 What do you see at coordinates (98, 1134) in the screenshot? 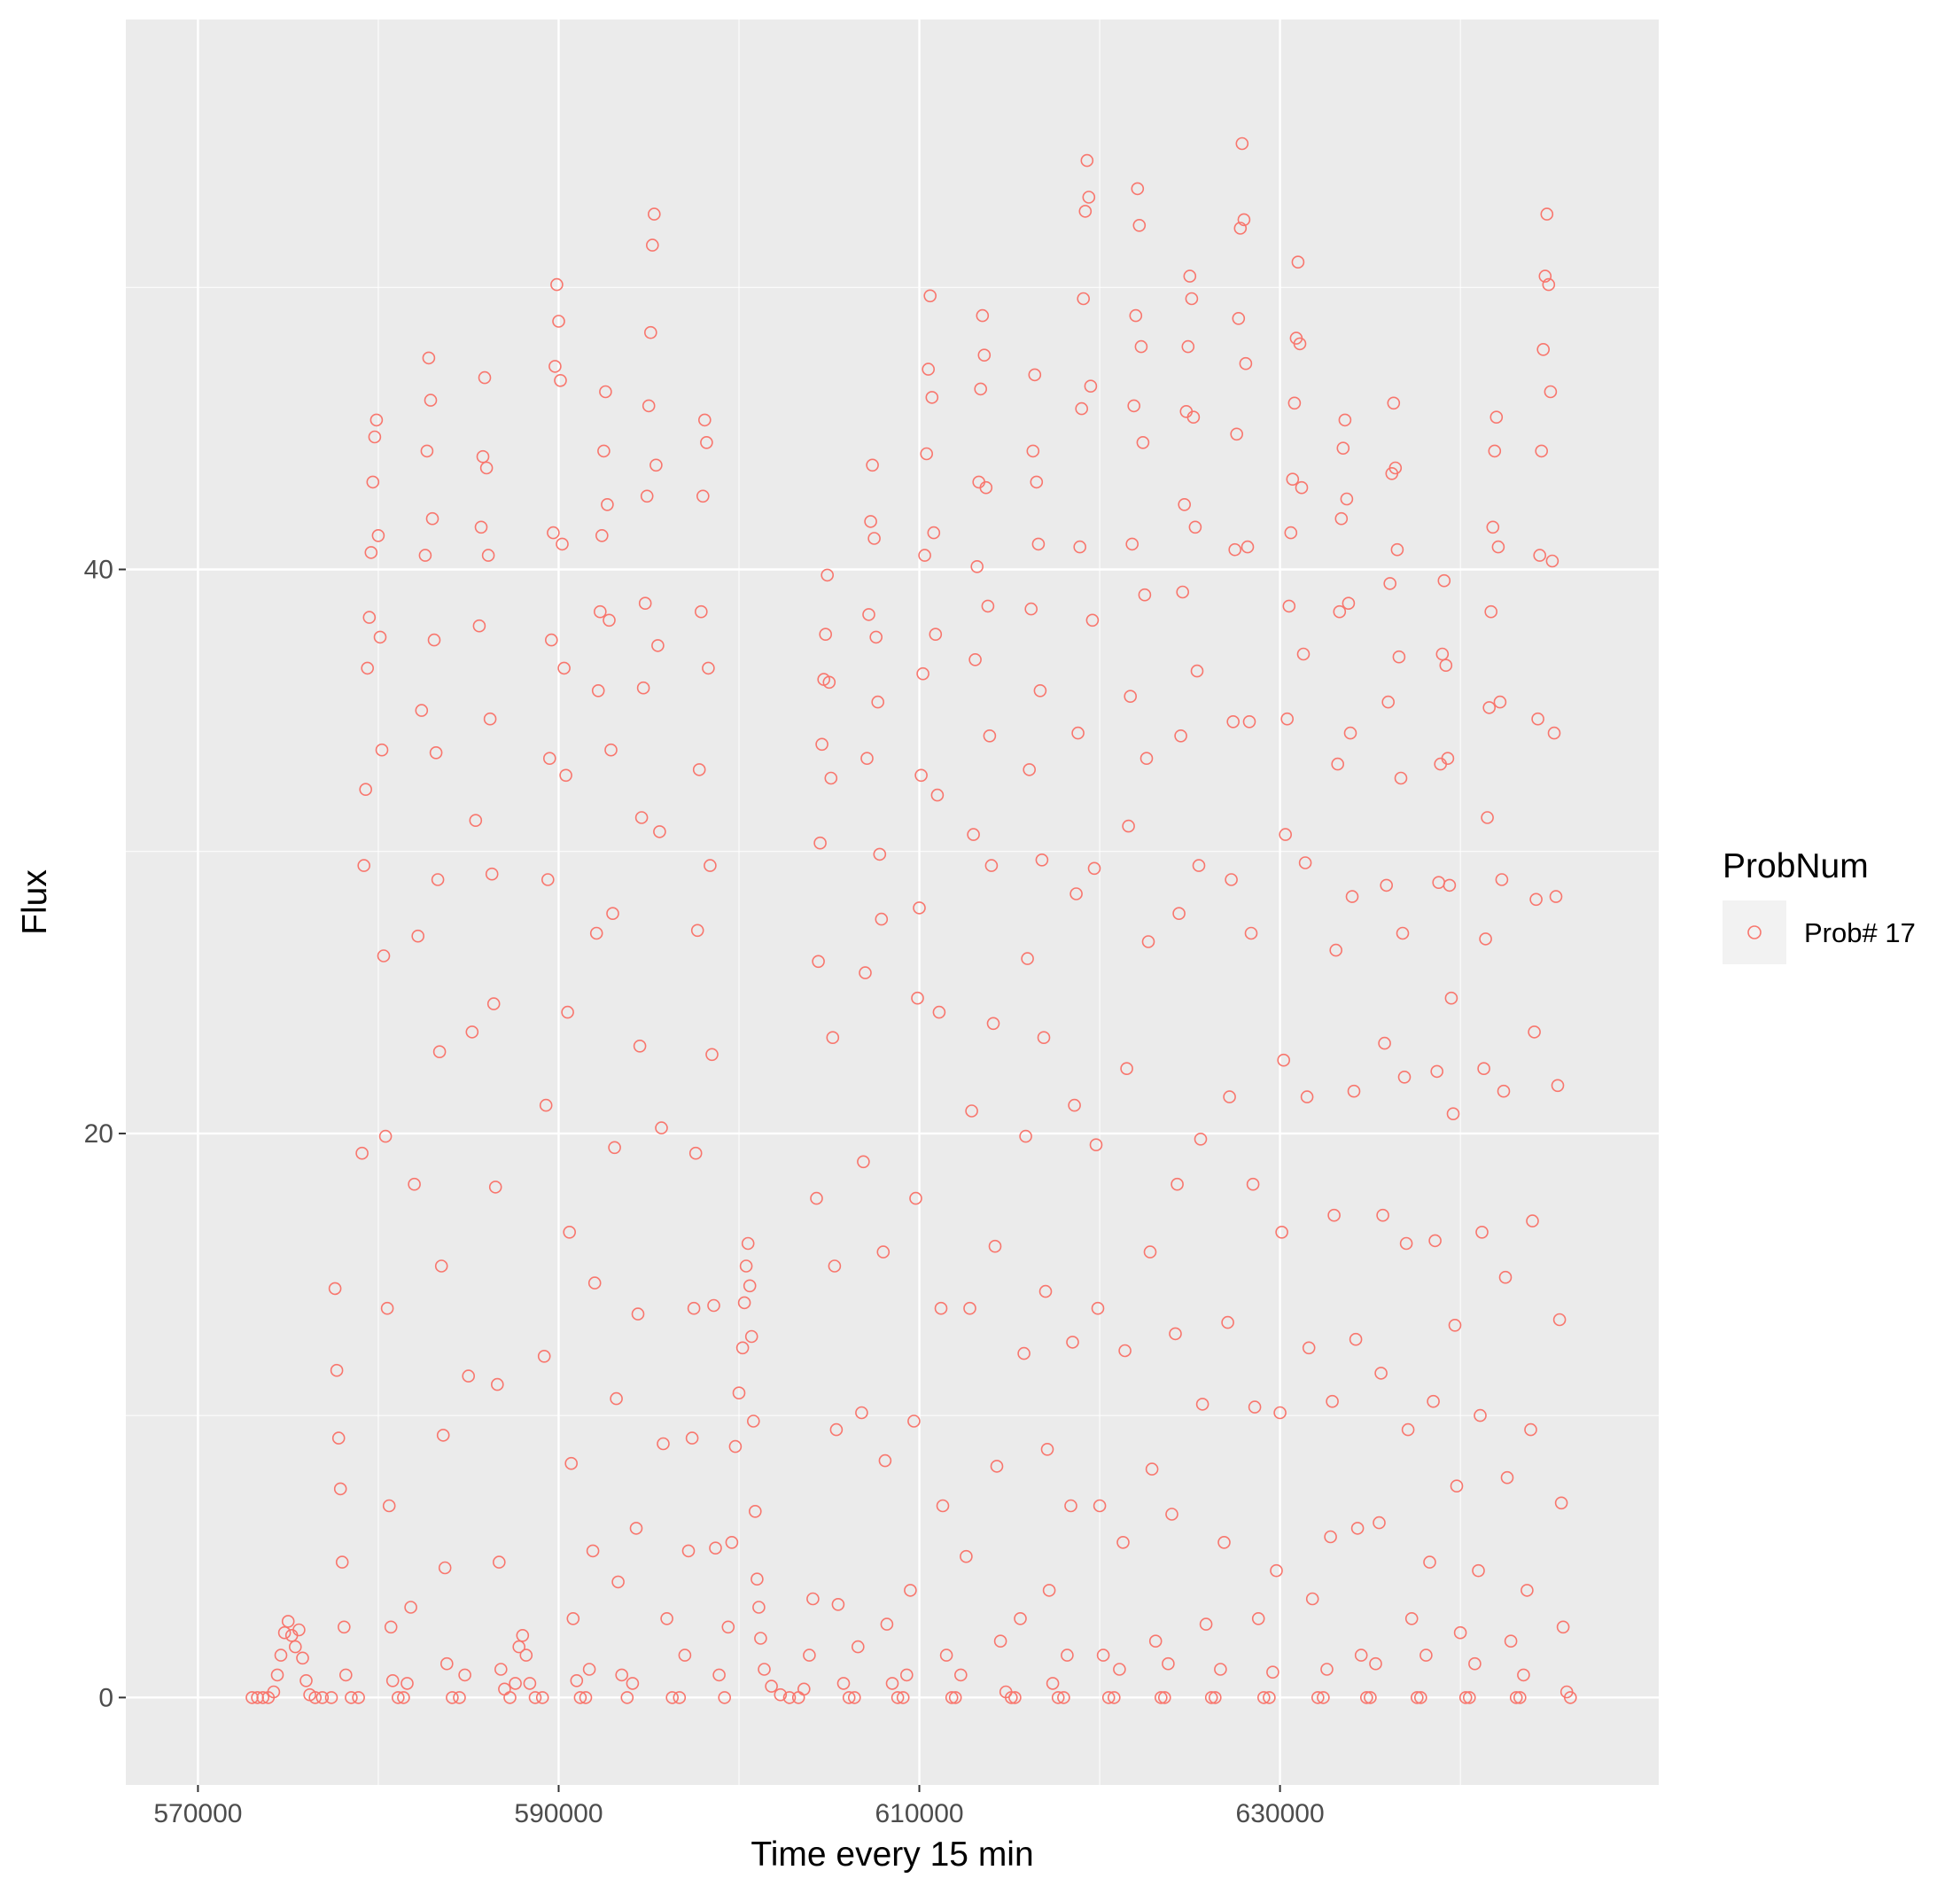
I see `y-tick-label: 20` at bounding box center [98, 1134].